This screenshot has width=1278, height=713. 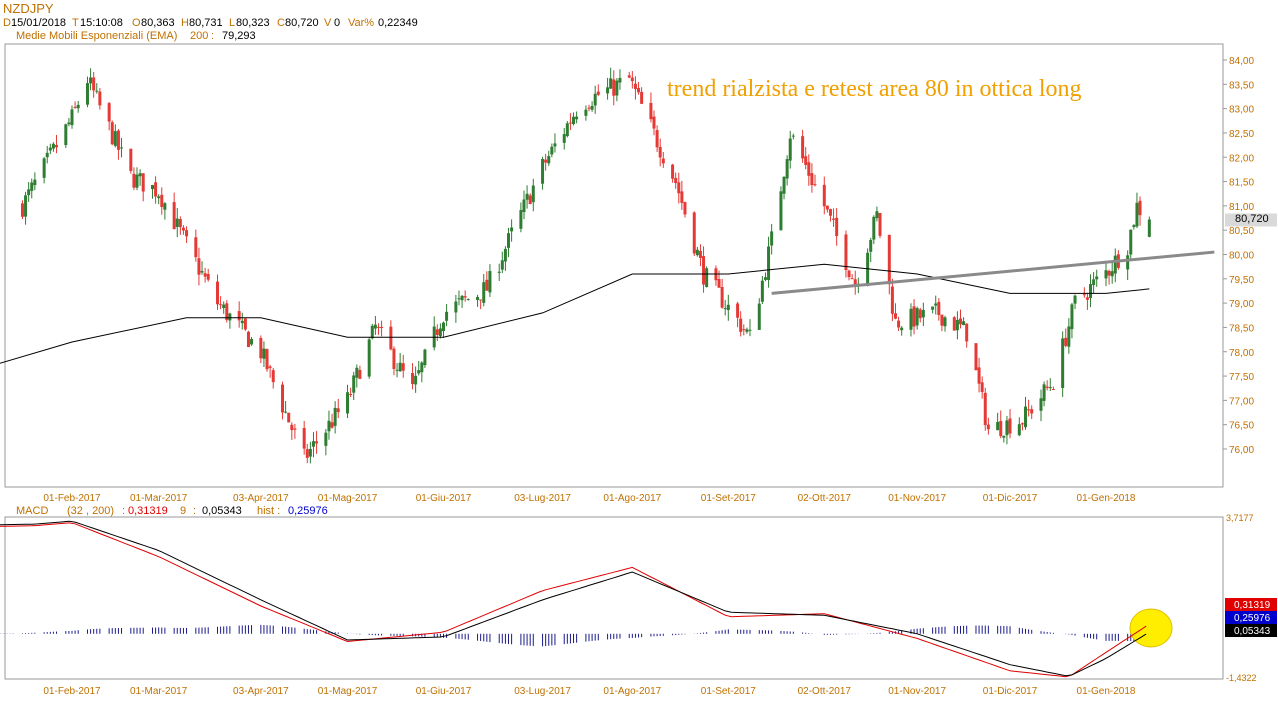 What do you see at coordinates (222, 511) in the screenshot?
I see `signal-value: 0,05343` at bounding box center [222, 511].